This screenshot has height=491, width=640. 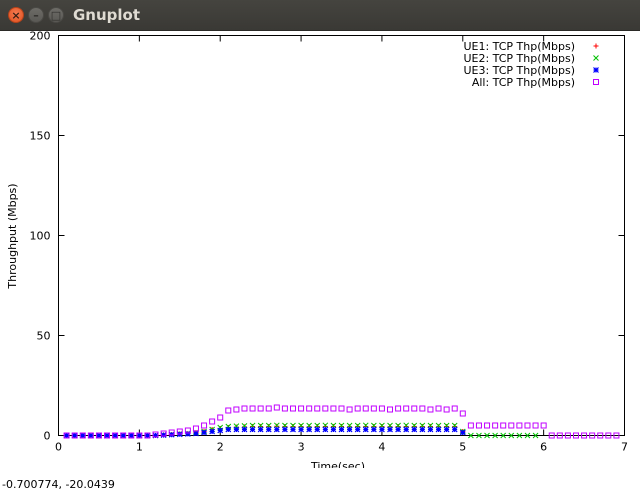 What do you see at coordinates (40, 236) in the screenshot?
I see `y-tick-label: 100` at bounding box center [40, 236].